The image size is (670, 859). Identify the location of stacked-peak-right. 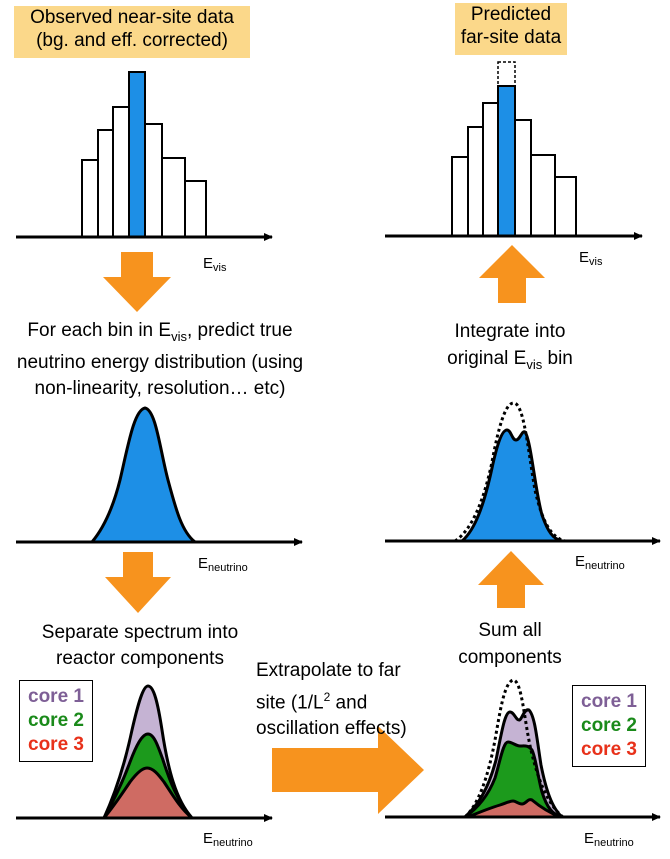
(513, 748).